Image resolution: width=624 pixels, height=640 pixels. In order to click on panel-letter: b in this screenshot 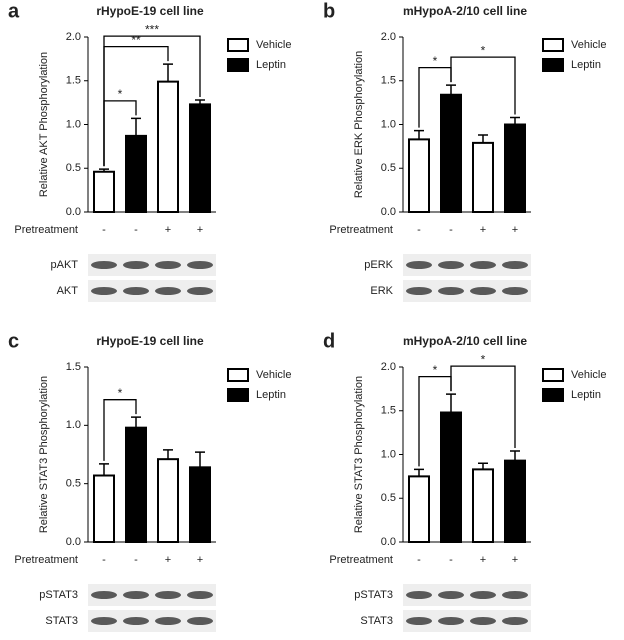, I will do `click(329, 11)`.